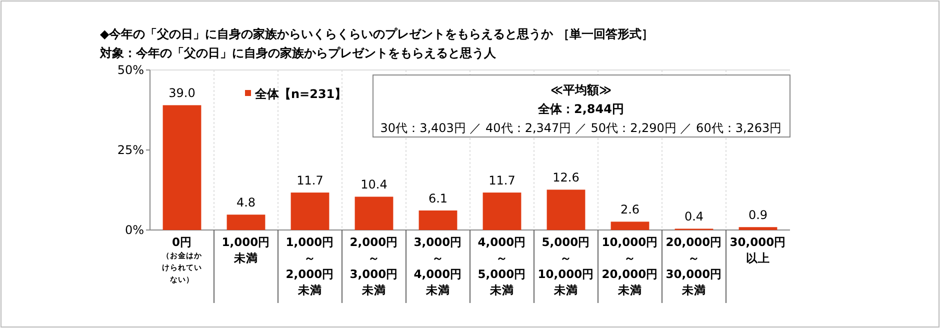 The width and height of the screenshot is (940, 328). What do you see at coordinates (566, 177) in the screenshot?
I see `data-label: 12.6` at bounding box center [566, 177].